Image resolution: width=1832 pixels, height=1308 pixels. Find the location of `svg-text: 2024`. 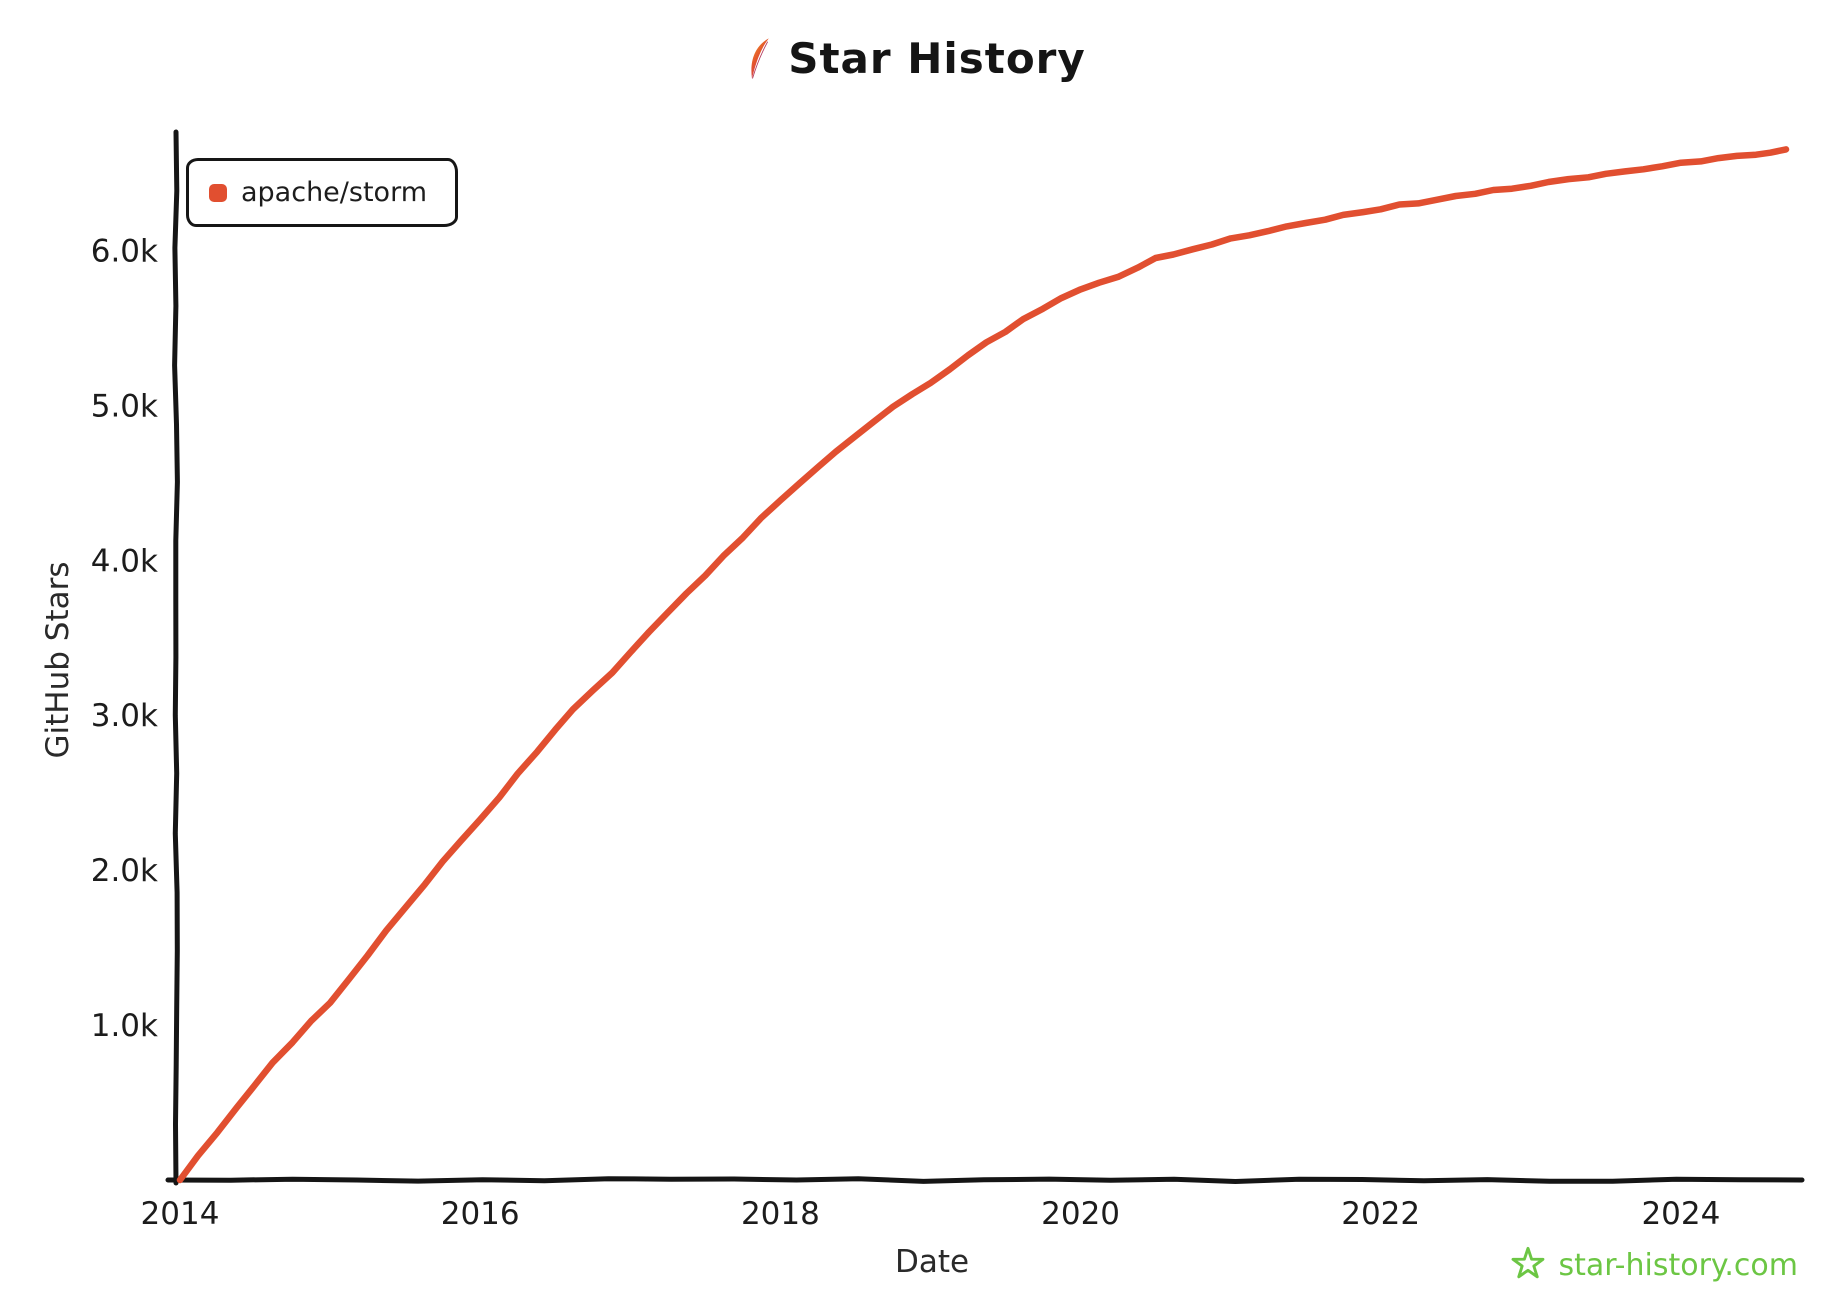

svg-text: 2024 is located at coordinates (1680, 1214).